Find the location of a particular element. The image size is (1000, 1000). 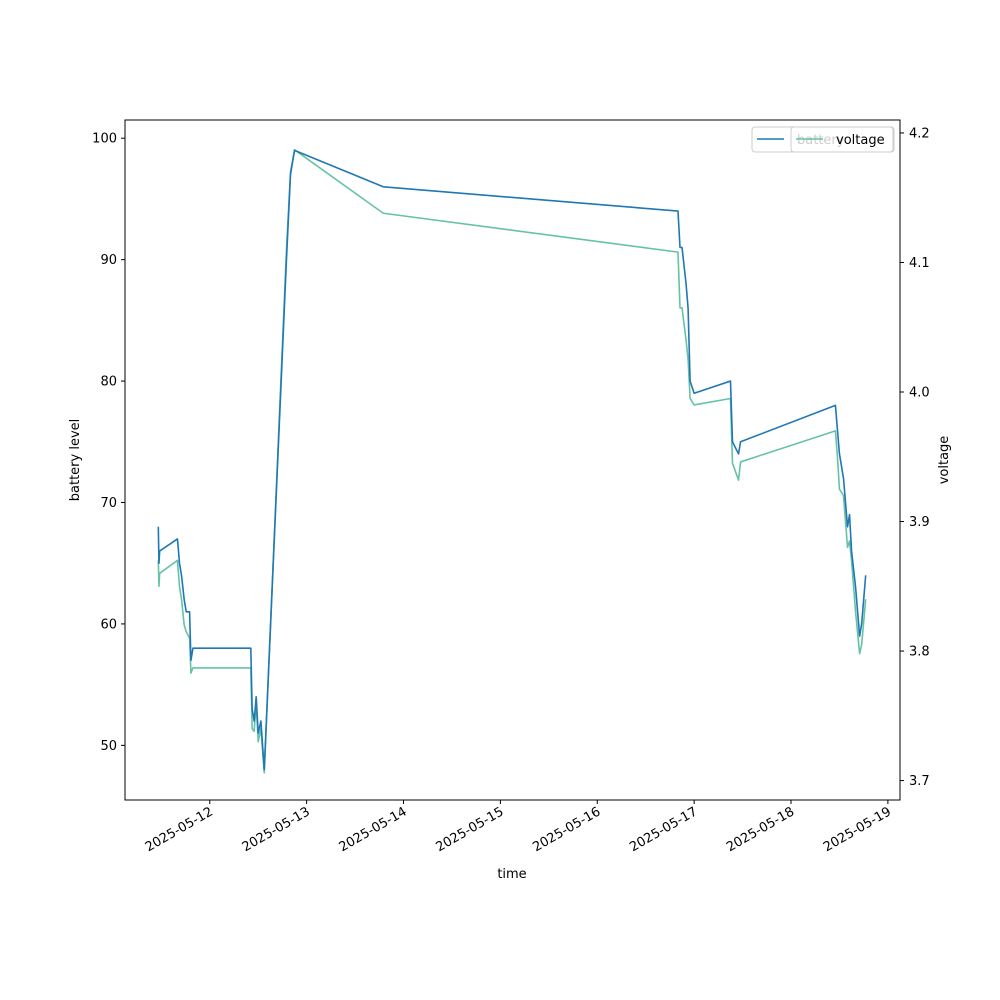

y-left-tick-label: 70 is located at coordinates (108, 503).